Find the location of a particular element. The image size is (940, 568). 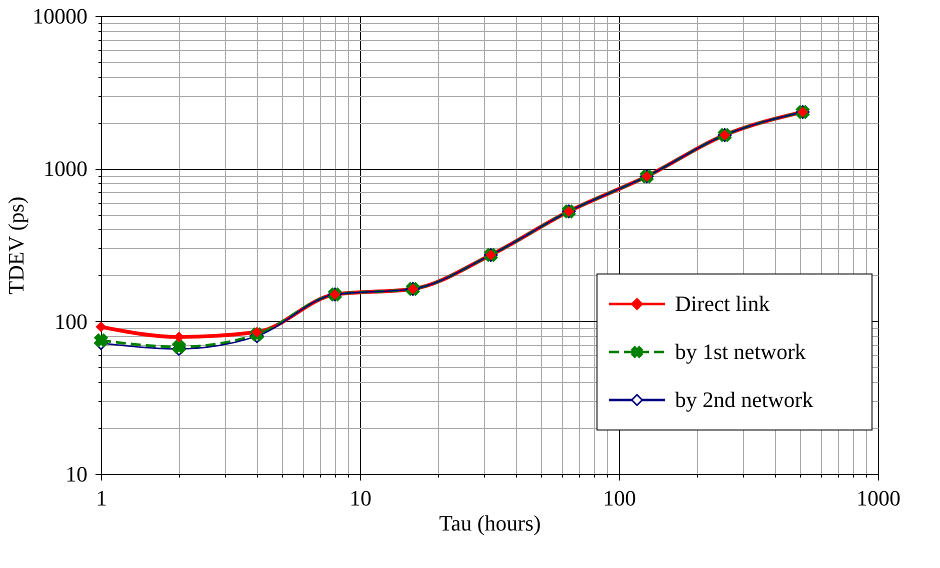

y-tick-label: 10 is located at coordinates (77, 474).